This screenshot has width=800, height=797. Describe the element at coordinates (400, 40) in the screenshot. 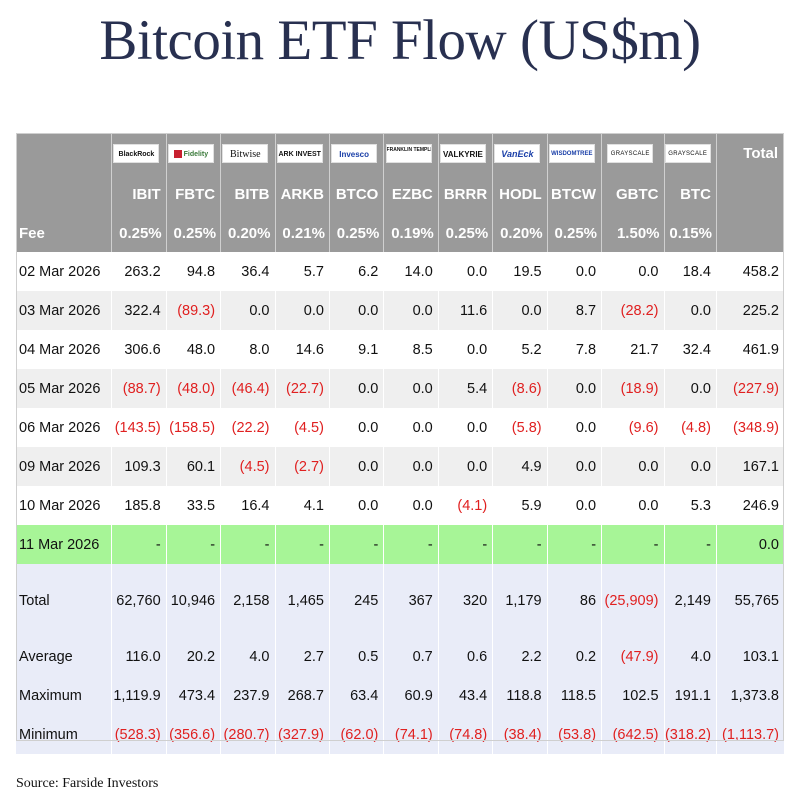

I see `page-title: Bitcoin ETF Flow (US$m)` at that location.